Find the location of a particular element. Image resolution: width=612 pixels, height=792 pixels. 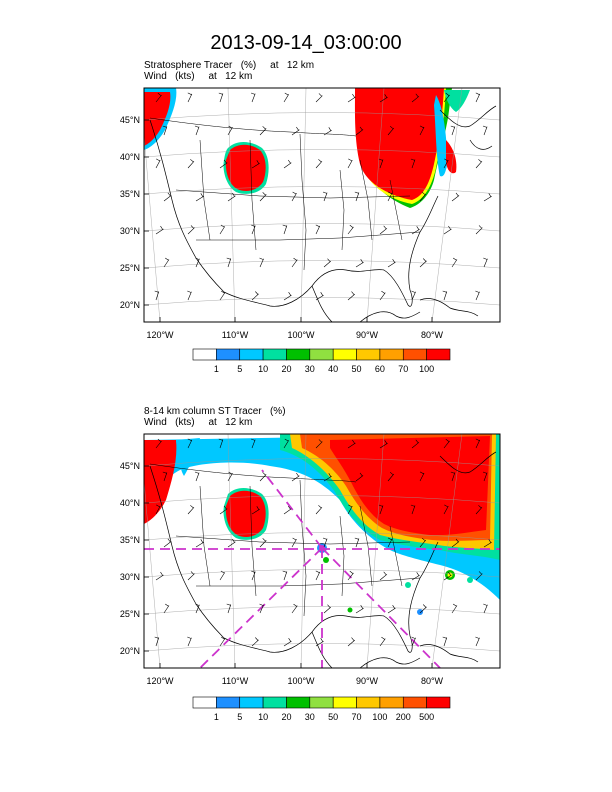

panel1-subtitle-line2: Wind (kts) at 12 km is located at coordinates (198, 76).